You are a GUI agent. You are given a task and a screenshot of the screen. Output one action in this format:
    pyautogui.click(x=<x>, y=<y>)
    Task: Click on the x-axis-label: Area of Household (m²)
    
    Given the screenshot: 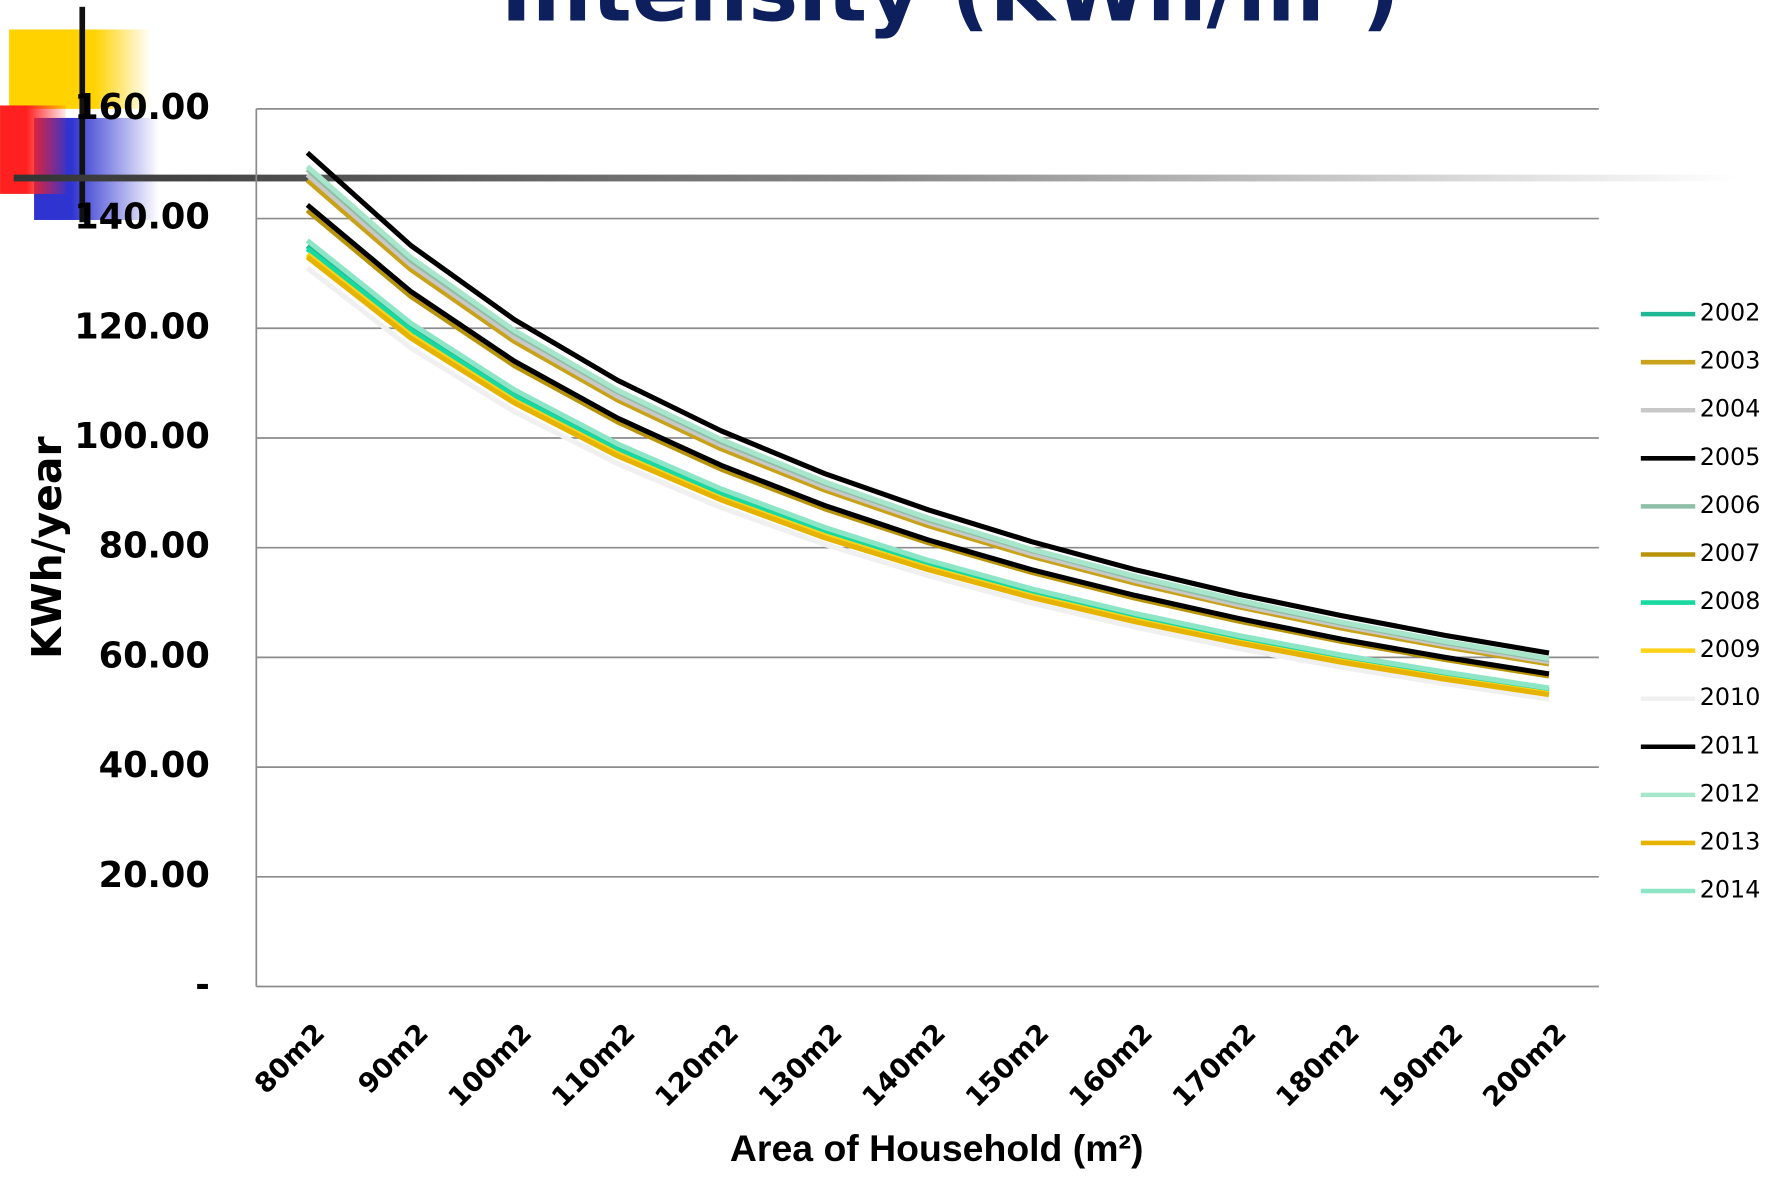 What is the action you would take?
    pyautogui.click(x=937, y=1148)
    